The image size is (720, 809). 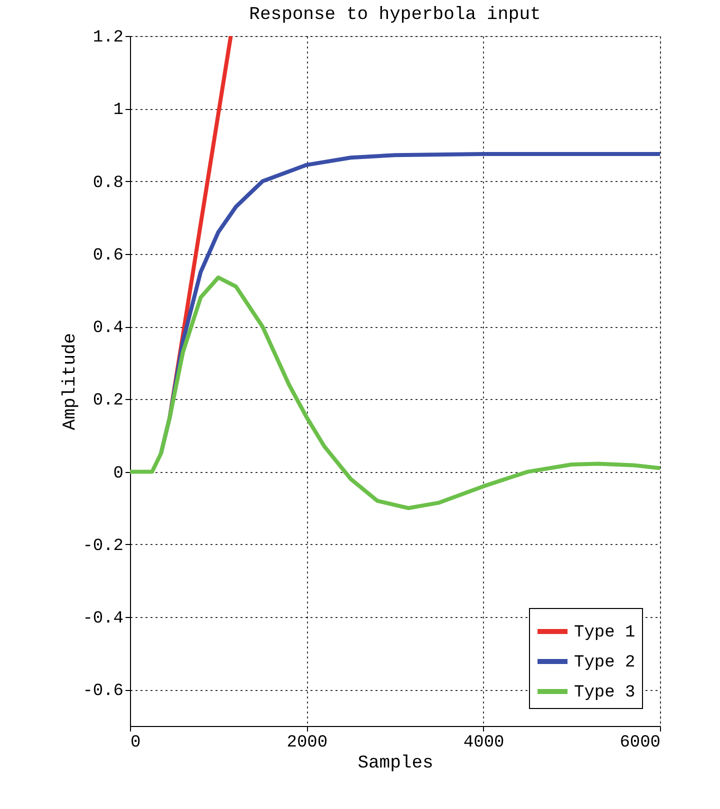 I want to click on x-tick-label: 0, so click(x=135, y=743).